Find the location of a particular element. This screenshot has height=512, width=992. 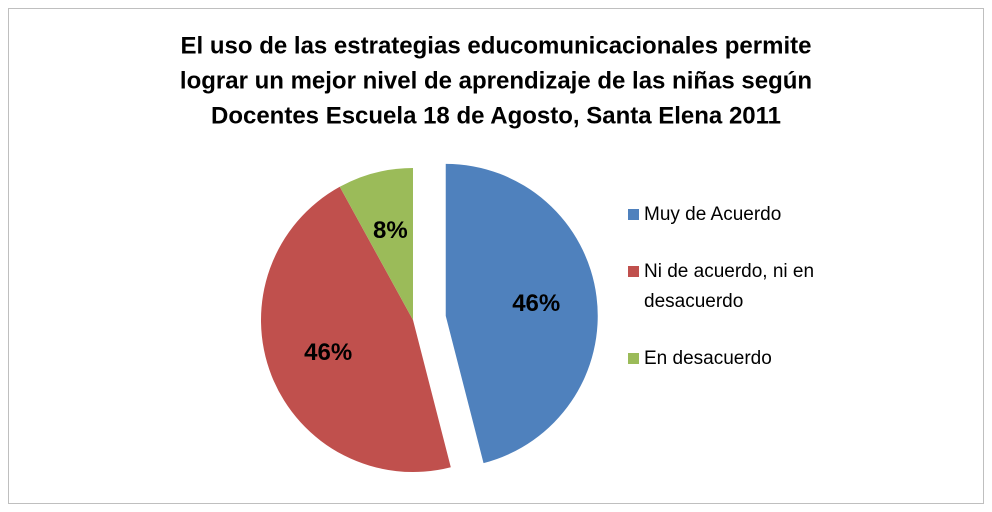

legend-item: Muy de Acuerdo is located at coordinates (728, 215).